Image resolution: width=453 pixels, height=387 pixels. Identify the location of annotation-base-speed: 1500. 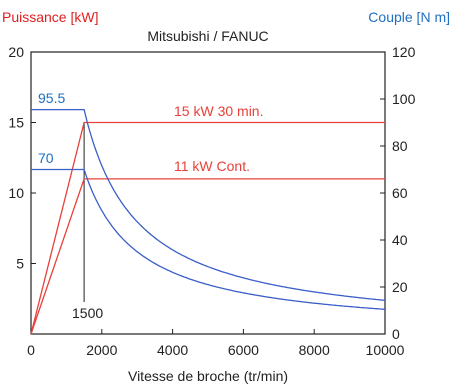
(87, 313).